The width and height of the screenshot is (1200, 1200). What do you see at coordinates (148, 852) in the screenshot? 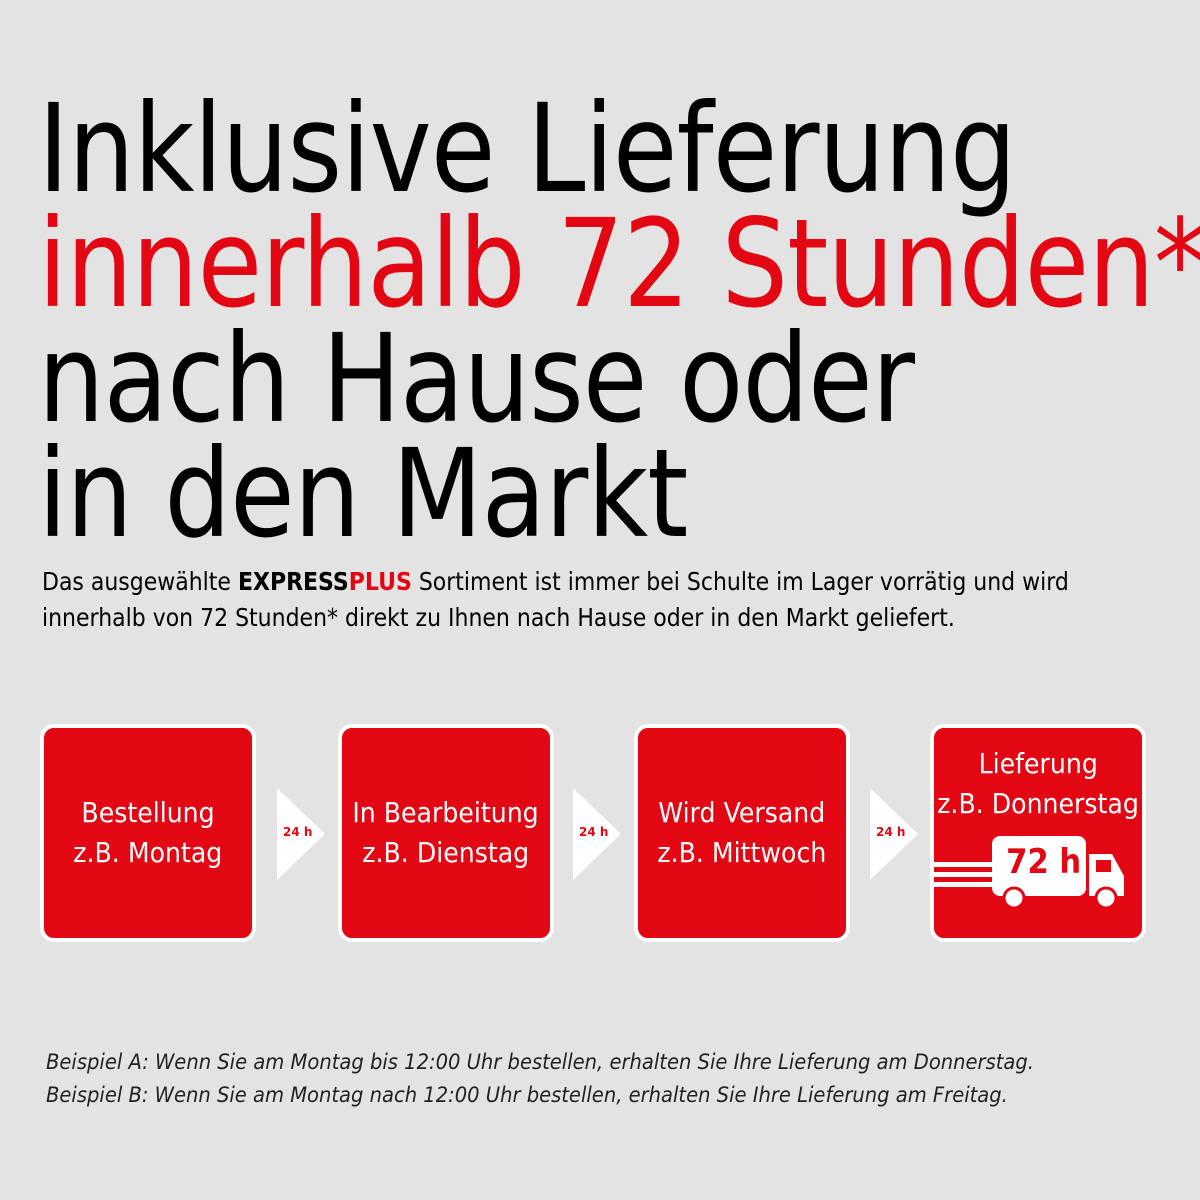
I see `step-day: z.B. Montag` at bounding box center [148, 852].